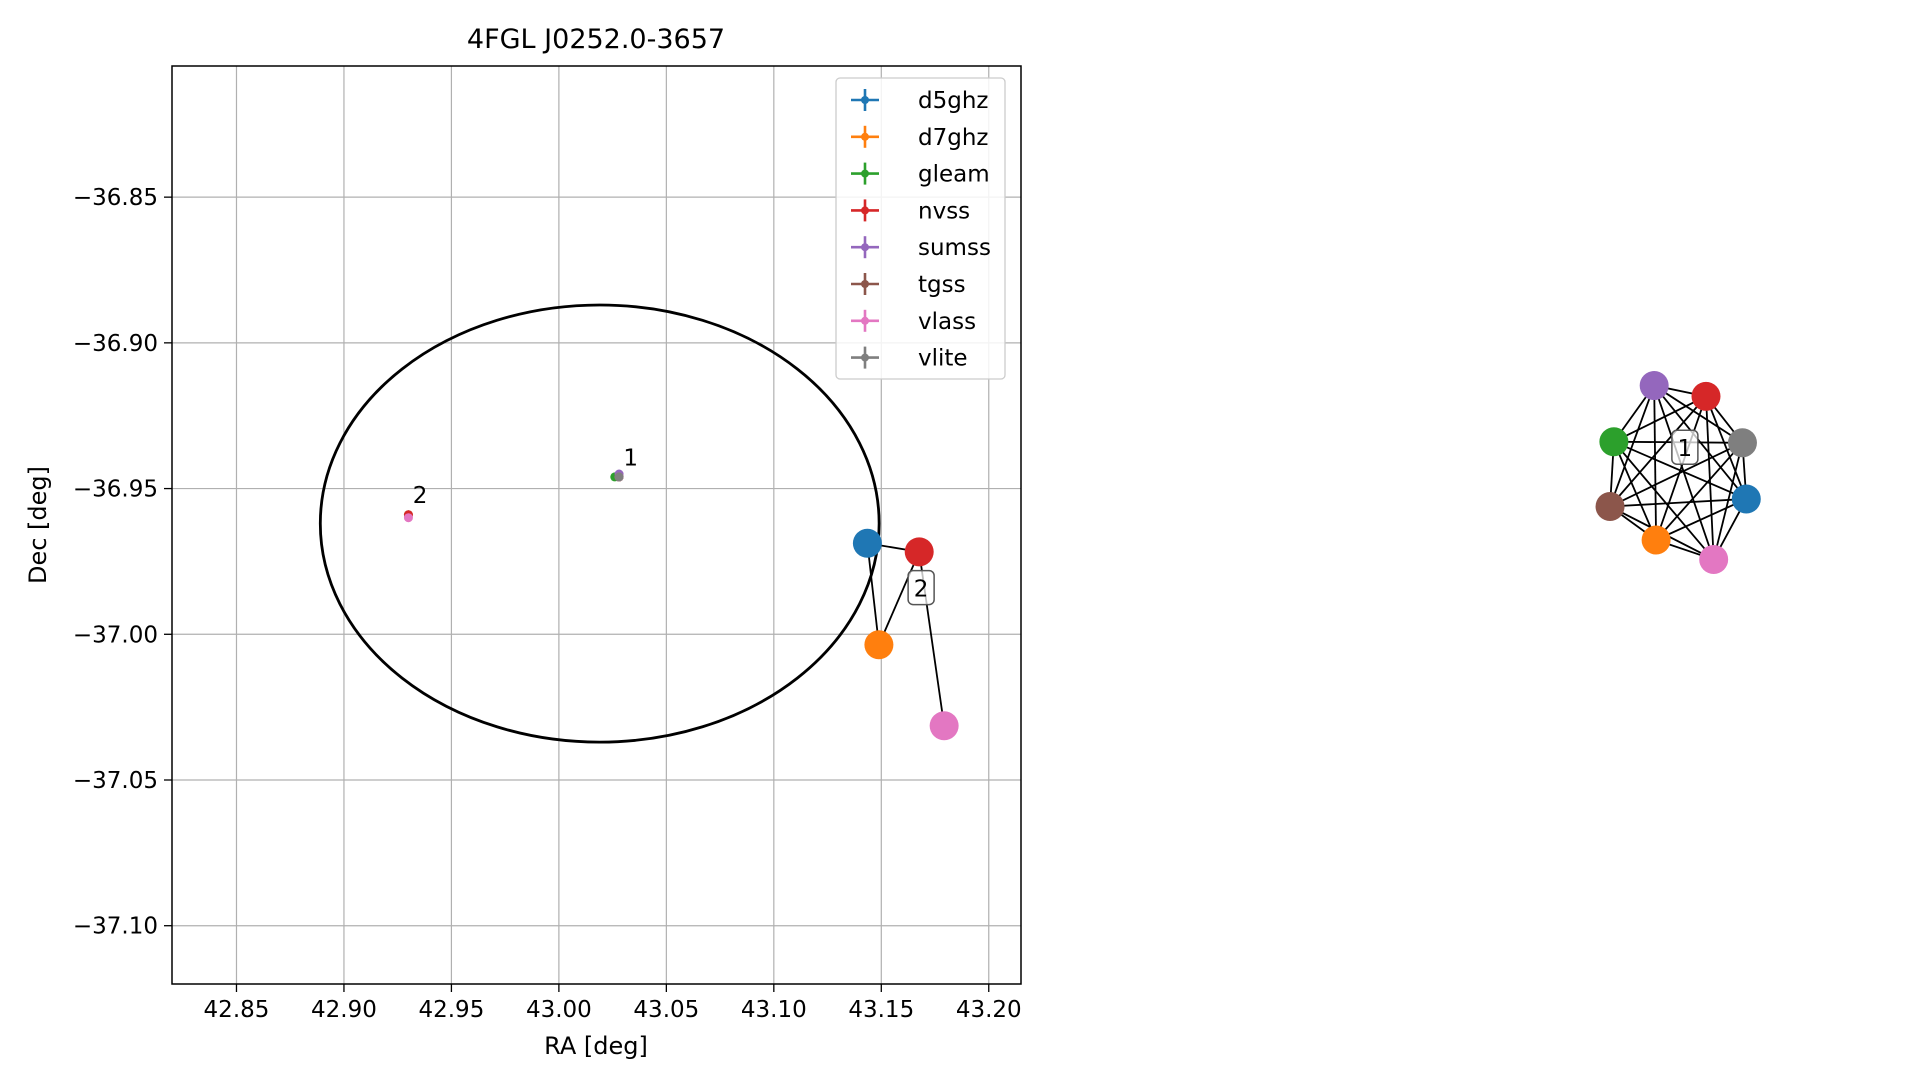  Describe the element at coordinates (420, 496) in the screenshot. I see `annotation-label: 2` at that location.